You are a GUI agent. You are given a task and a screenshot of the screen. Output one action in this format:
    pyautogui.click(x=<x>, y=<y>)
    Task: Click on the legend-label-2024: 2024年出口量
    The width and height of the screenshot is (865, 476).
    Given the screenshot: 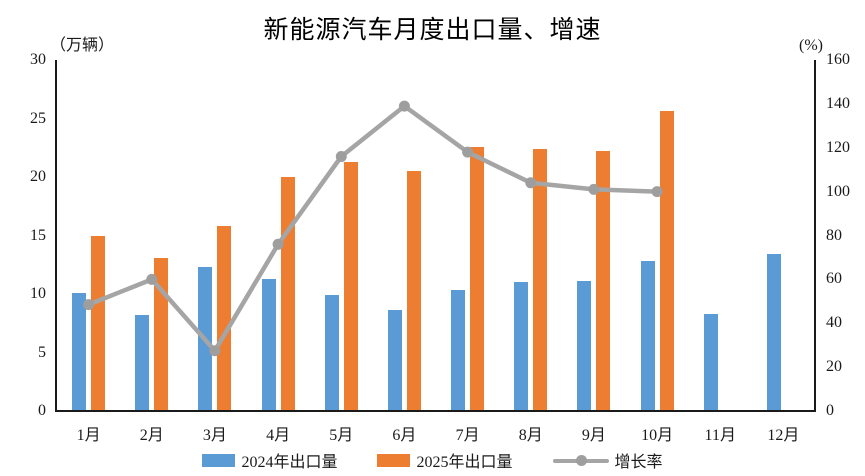 What is the action you would take?
    pyautogui.click(x=289, y=462)
    